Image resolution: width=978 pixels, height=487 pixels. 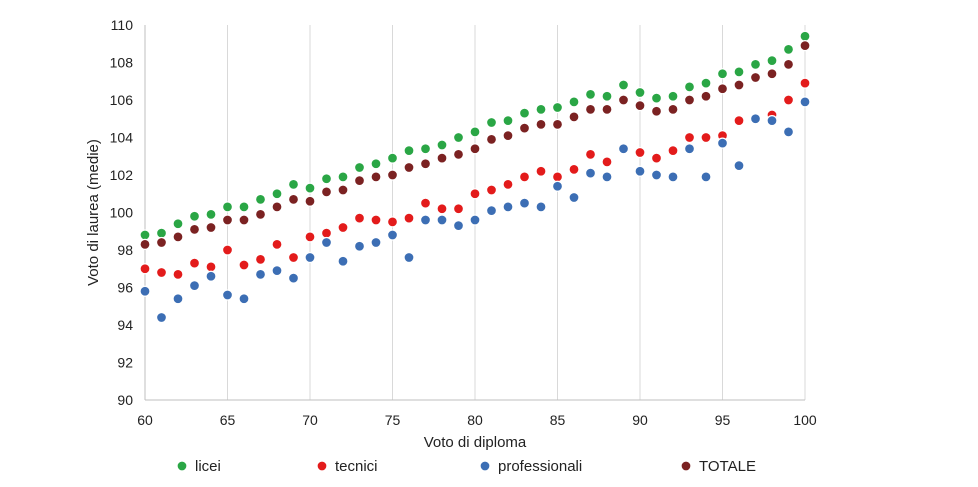 I want to click on x-tick-label: 90, so click(x=640, y=420).